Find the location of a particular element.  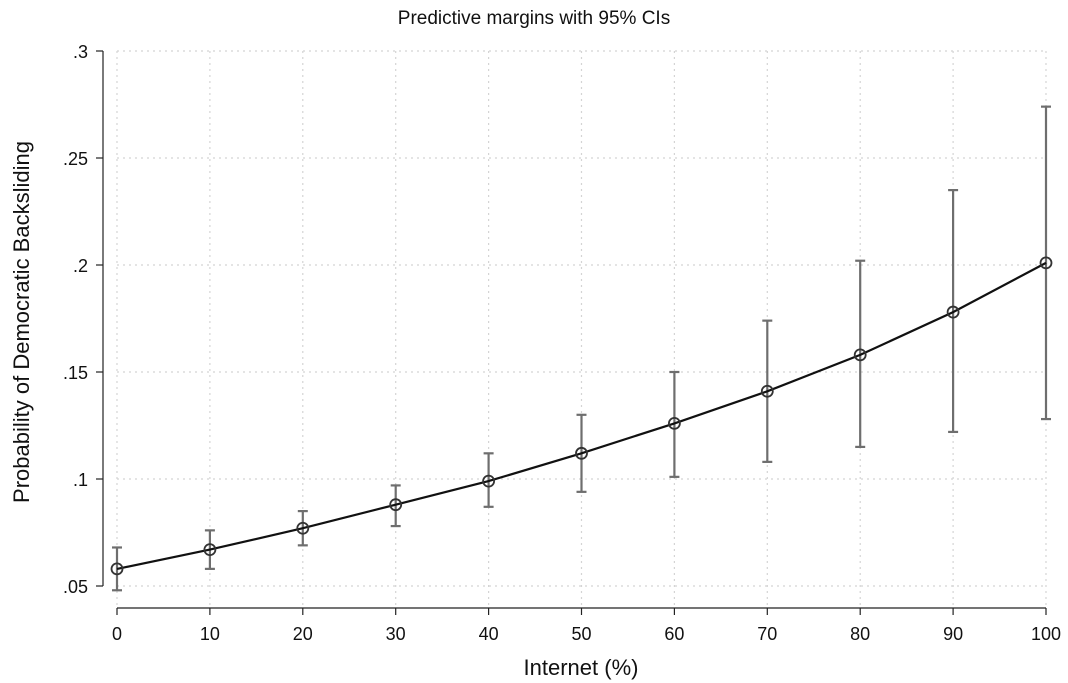

y-tick-label: .05 is located at coordinates (75, 587).